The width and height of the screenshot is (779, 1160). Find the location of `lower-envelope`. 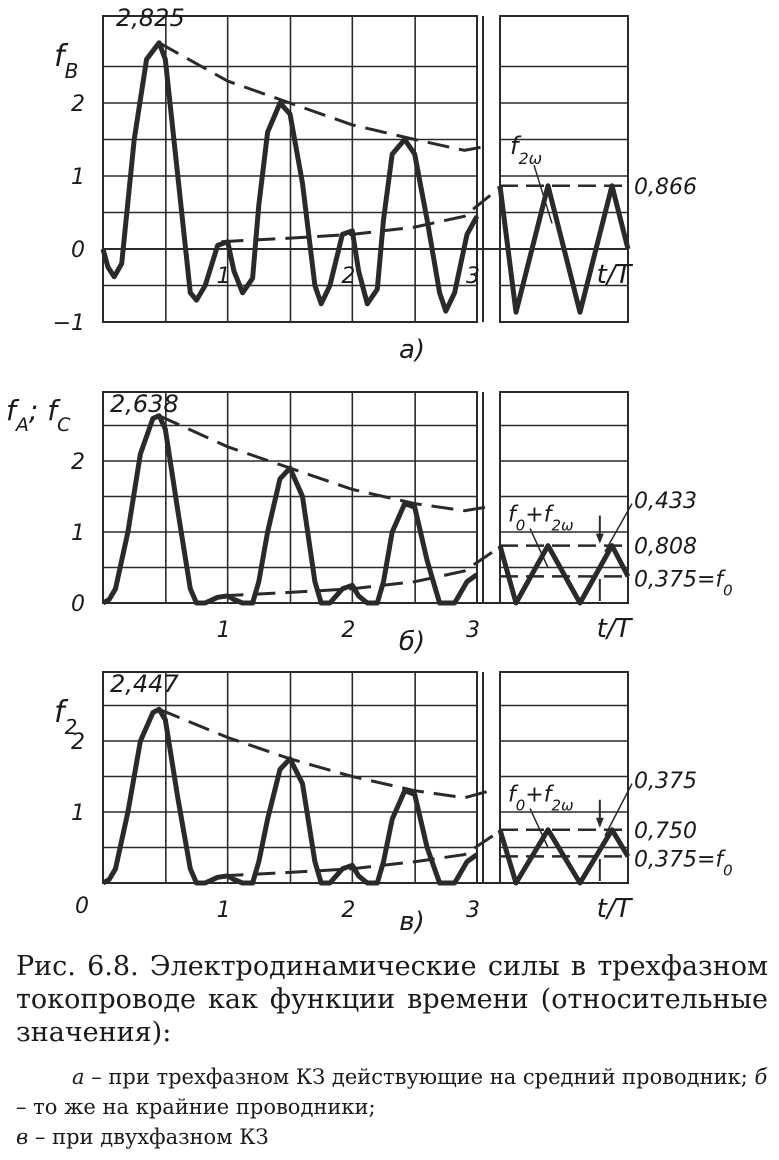

lower-envelope is located at coordinates (362, 214).